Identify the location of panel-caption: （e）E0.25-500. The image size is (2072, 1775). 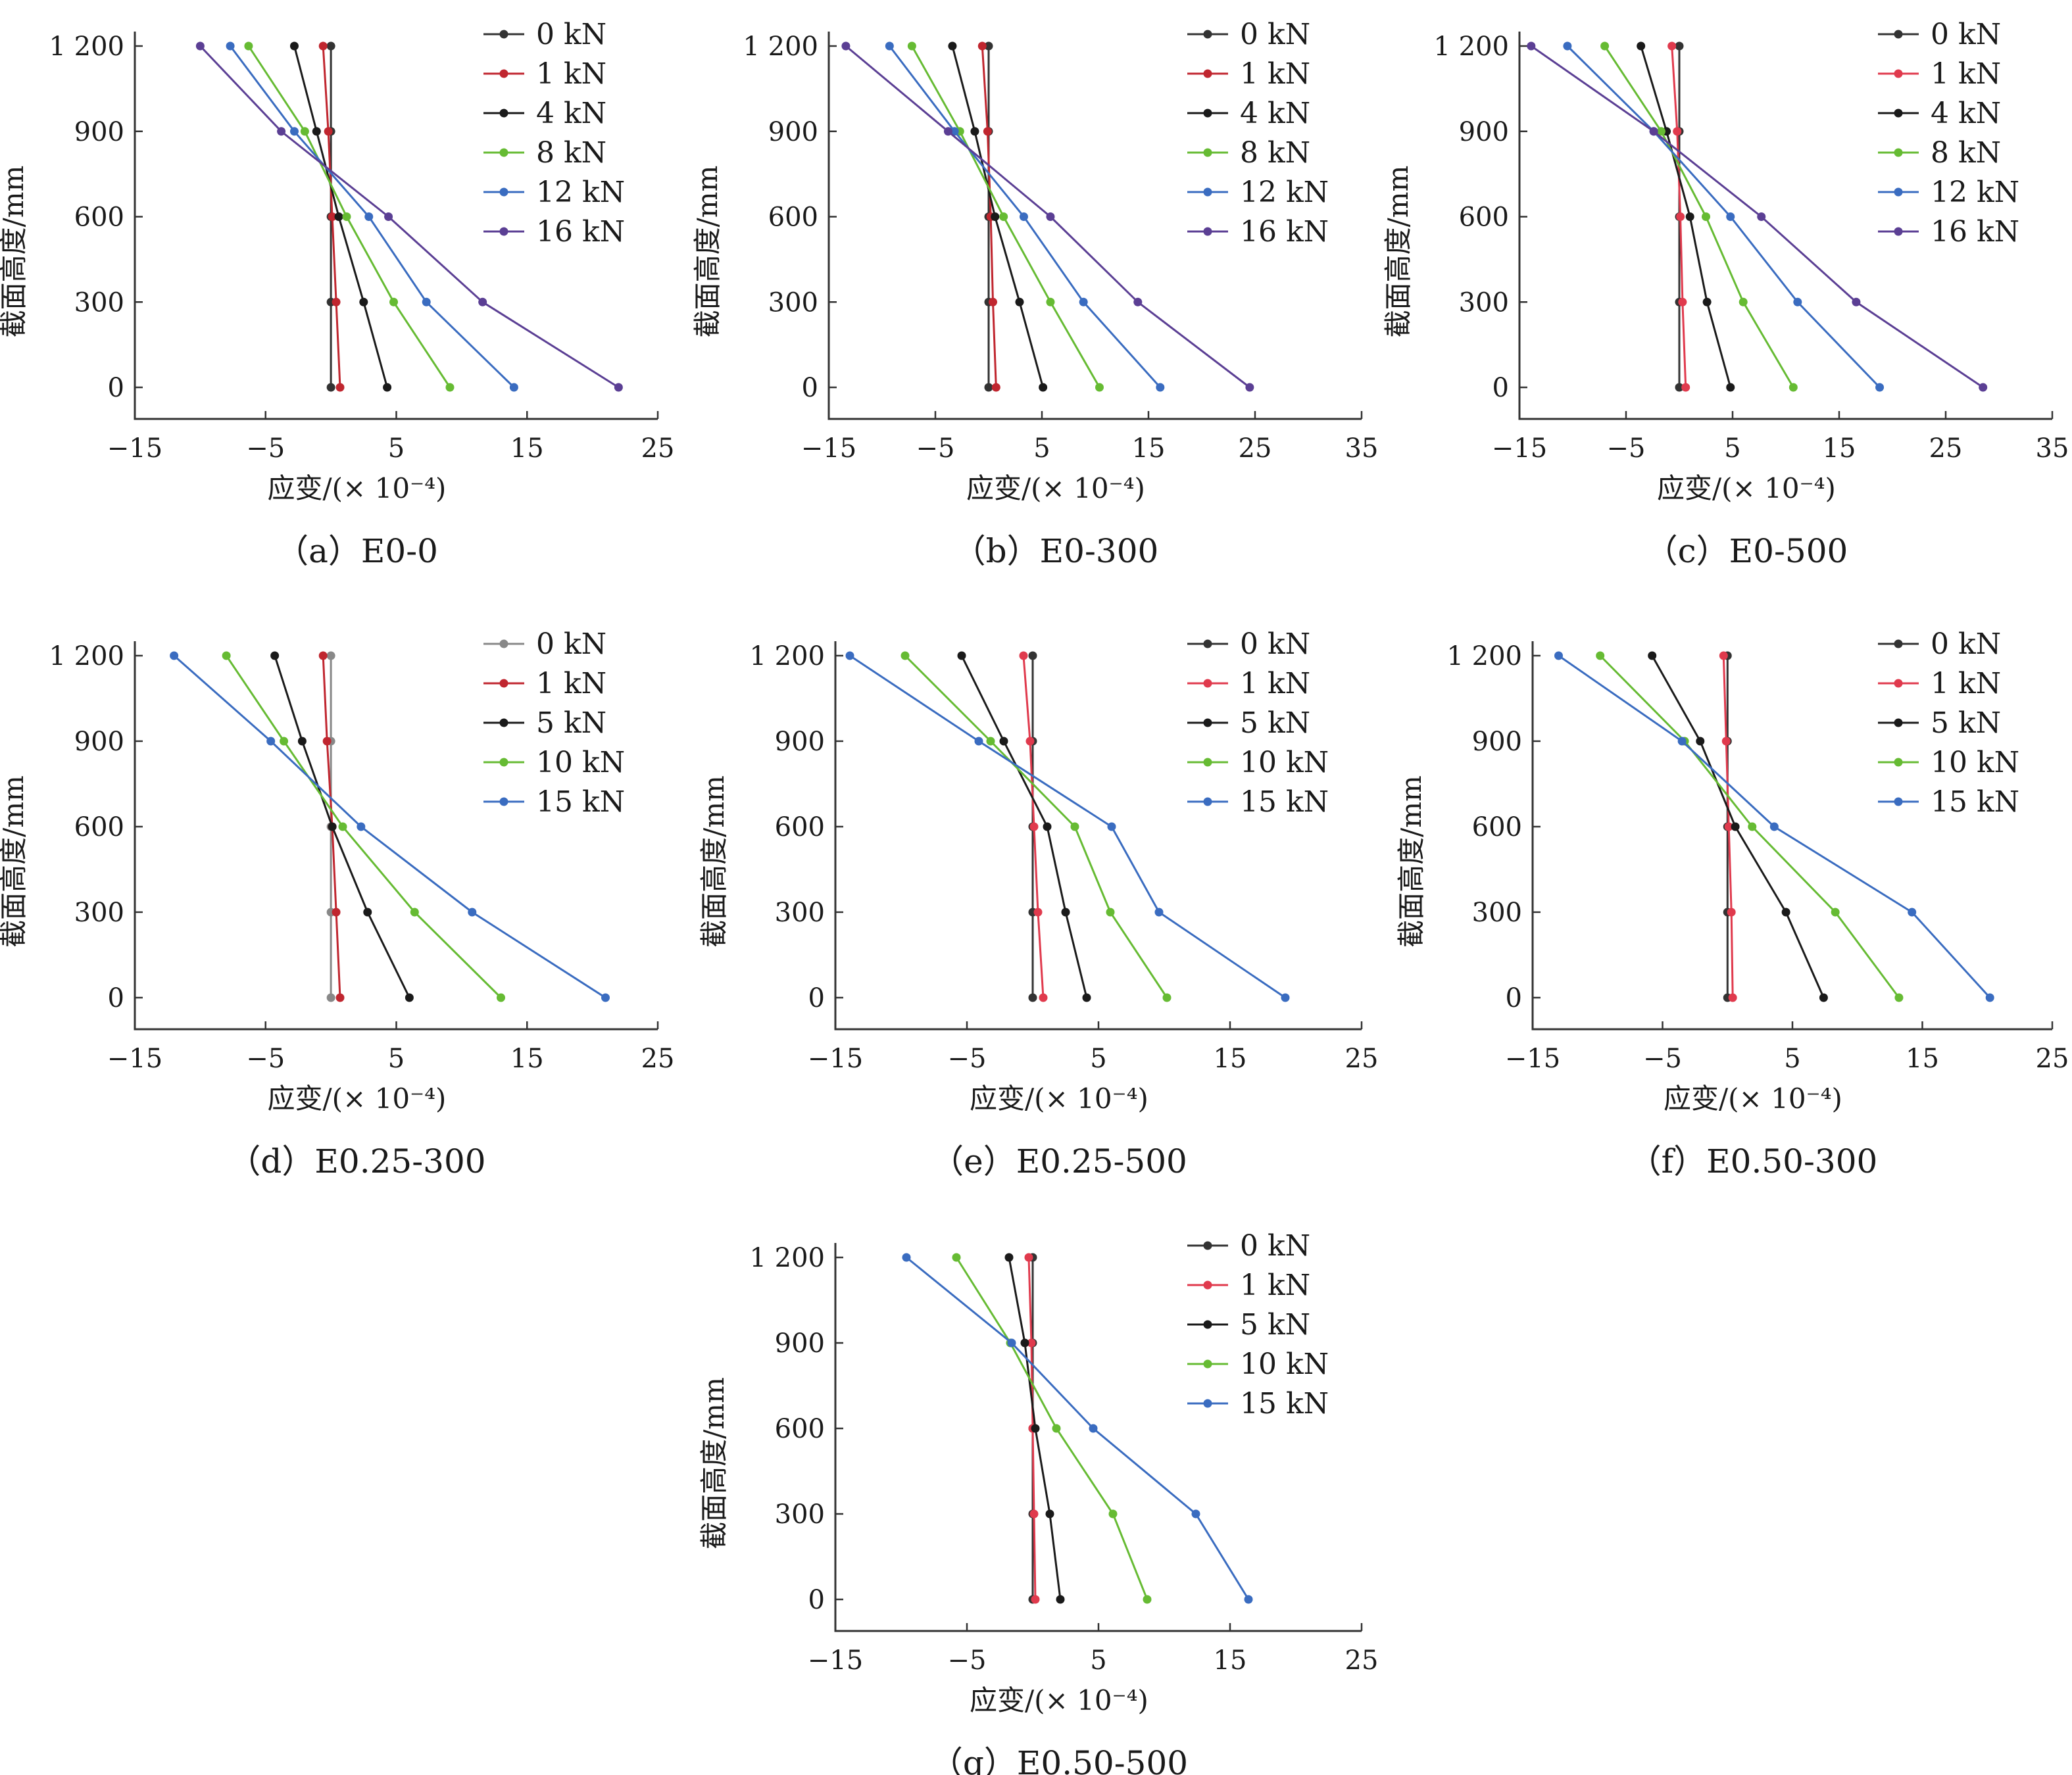
(1059, 1161).